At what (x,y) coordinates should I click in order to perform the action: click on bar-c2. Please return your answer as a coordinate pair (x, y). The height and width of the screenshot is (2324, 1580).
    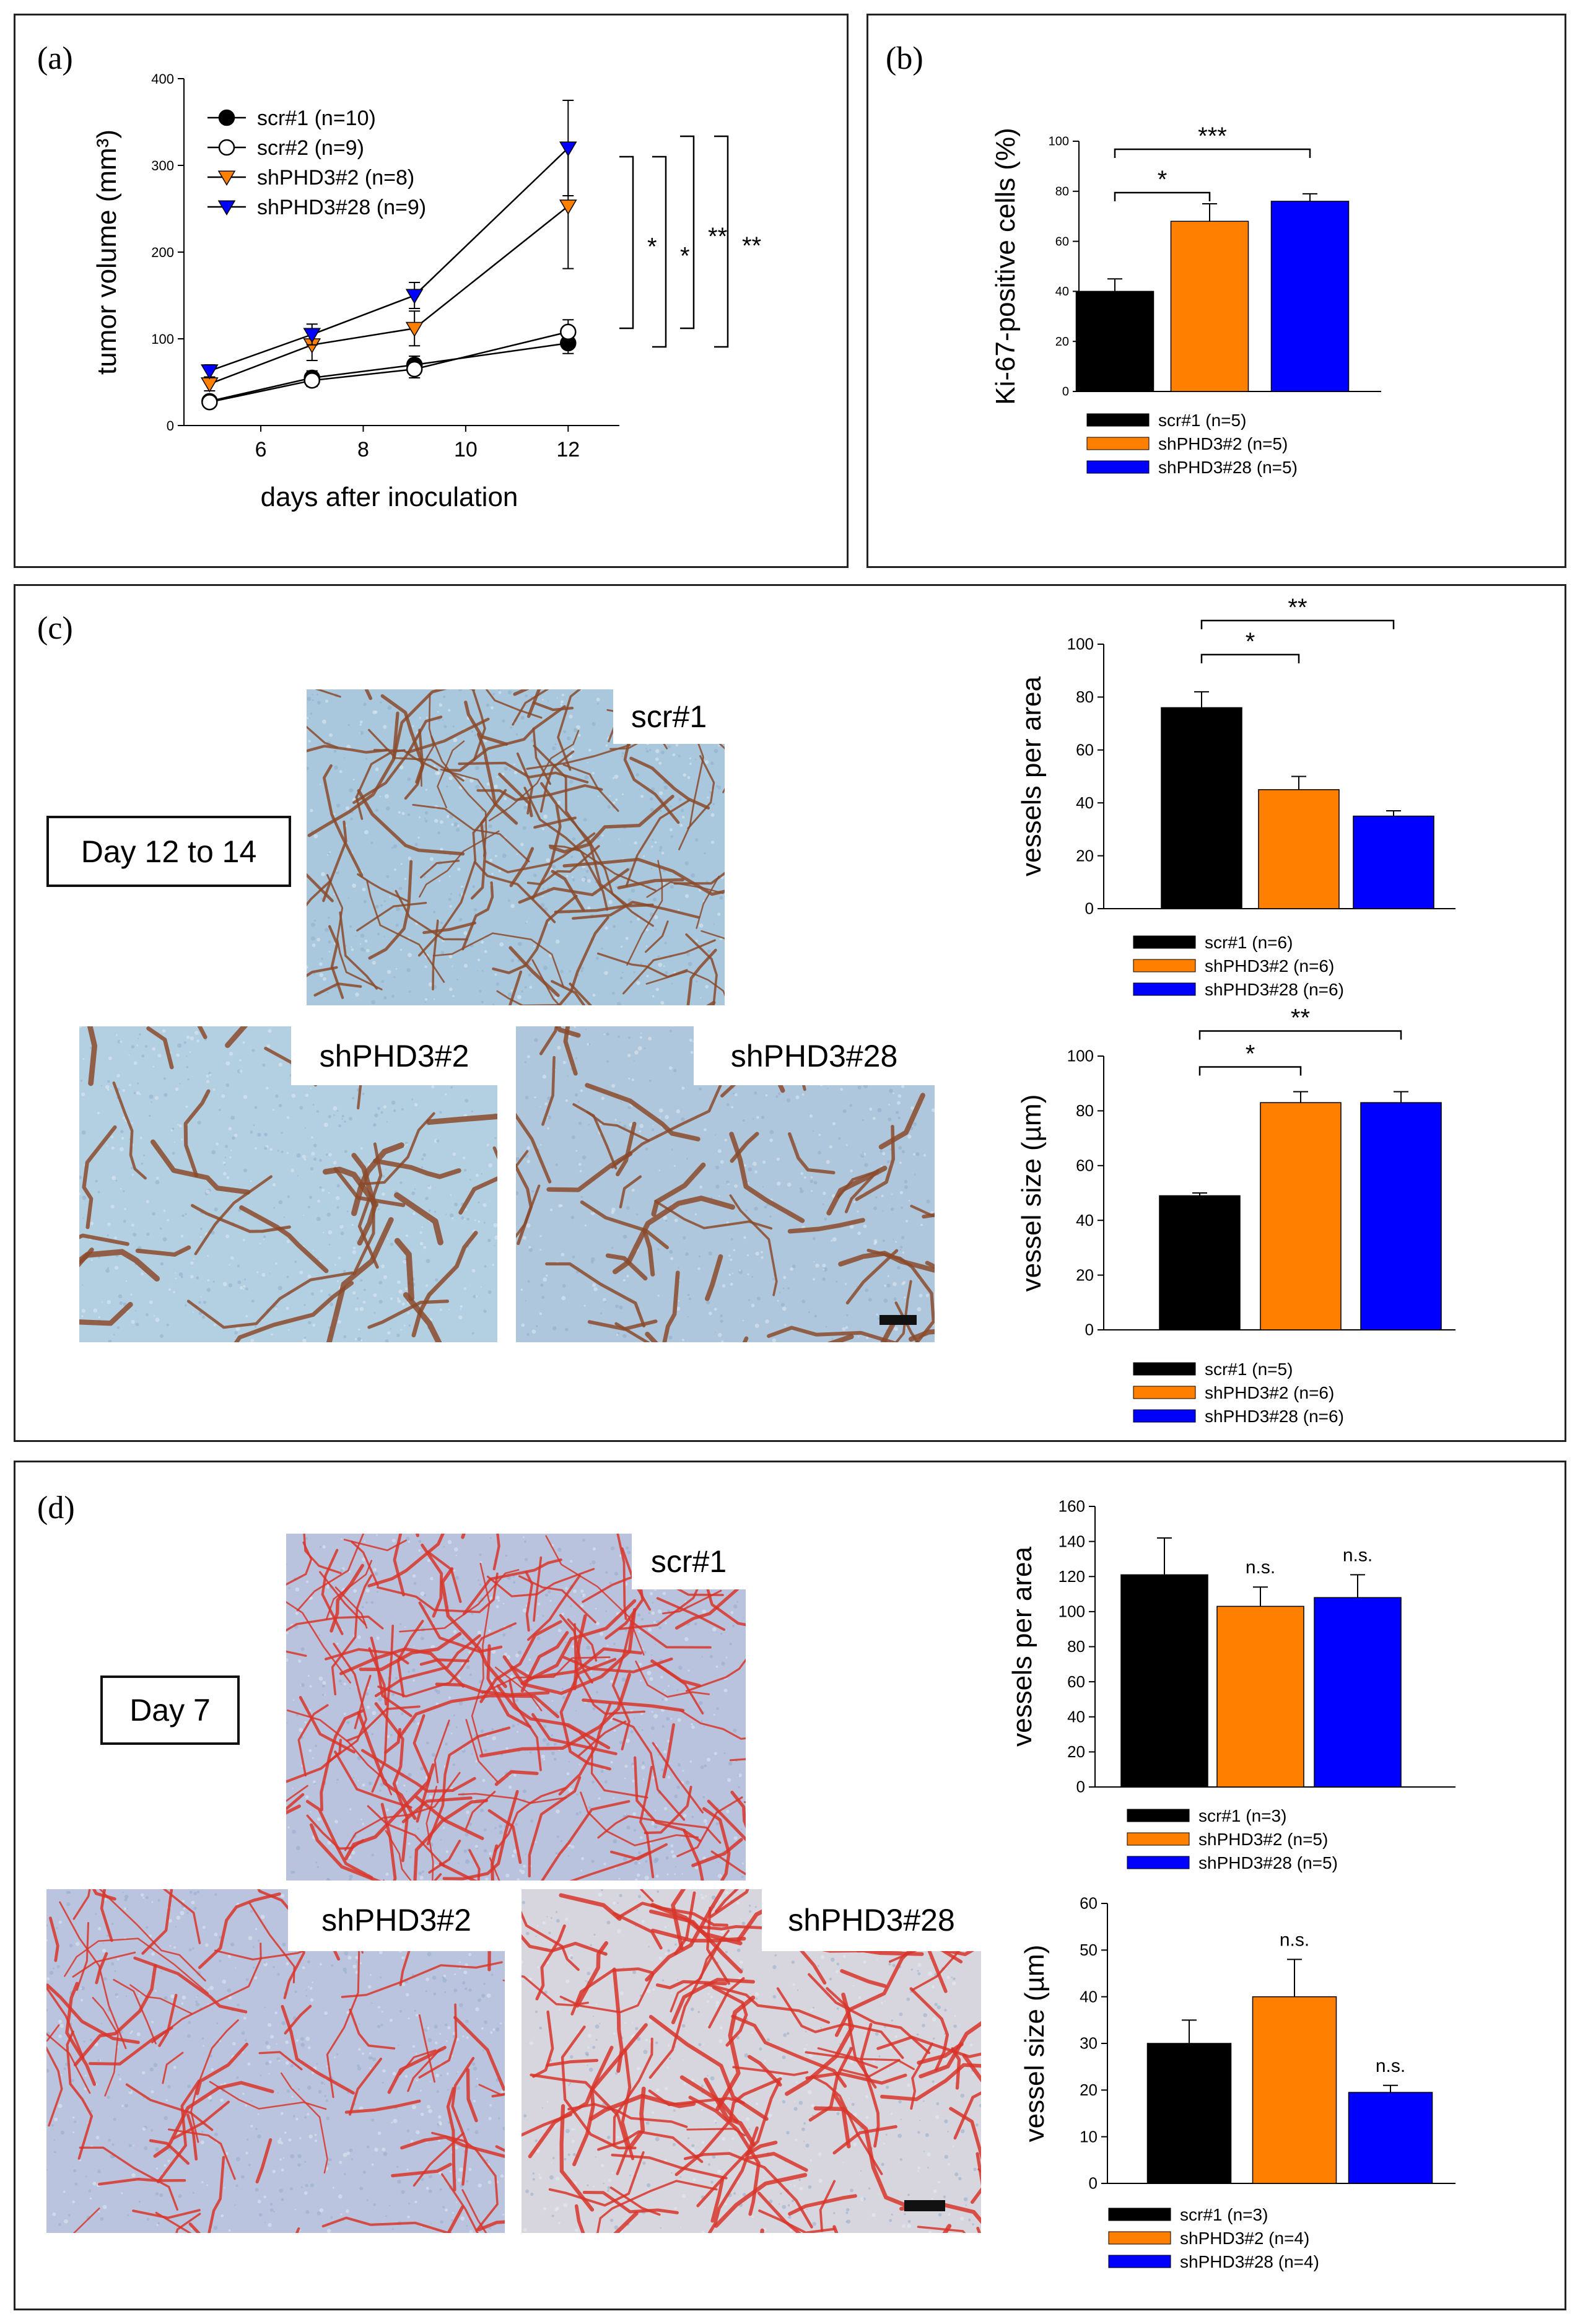
    Looking at the image, I should click on (1301, 1216).